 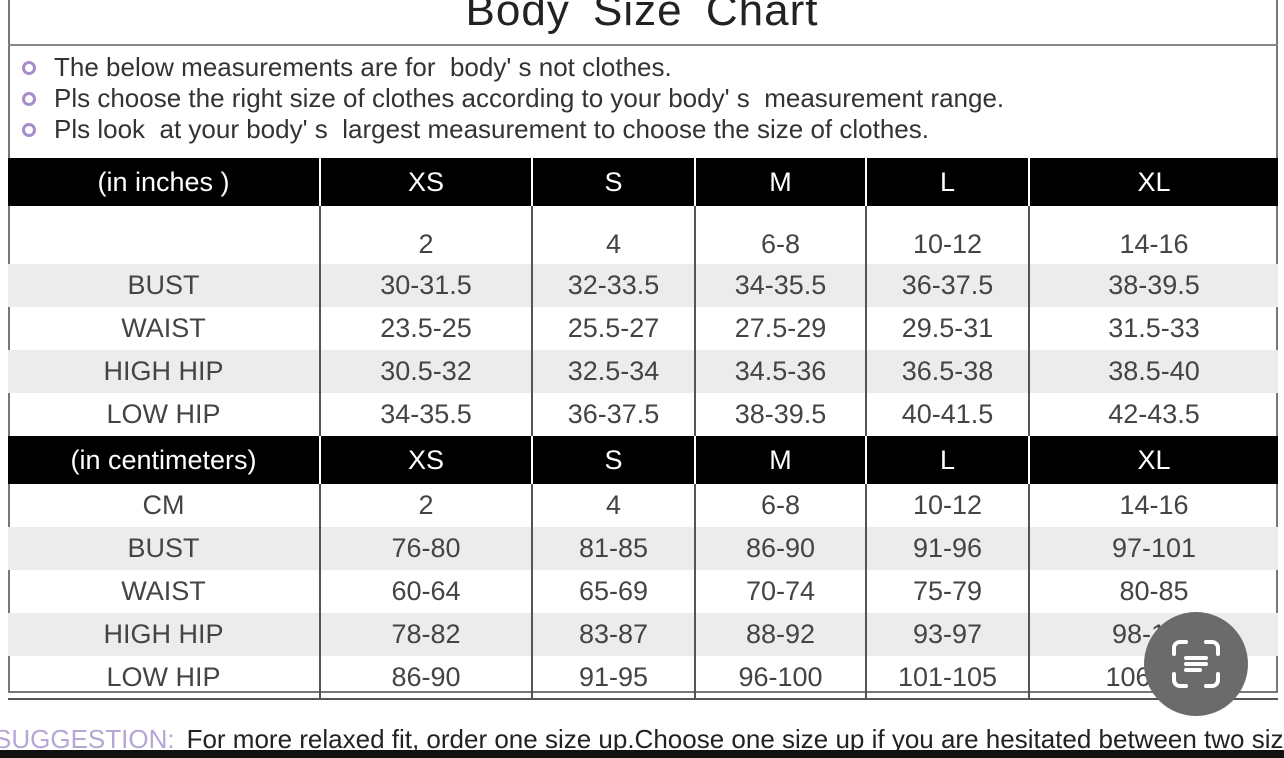 What do you see at coordinates (947, 548) in the screenshot?
I see `table-cell: 91-96` at bounding box center [947, 548].